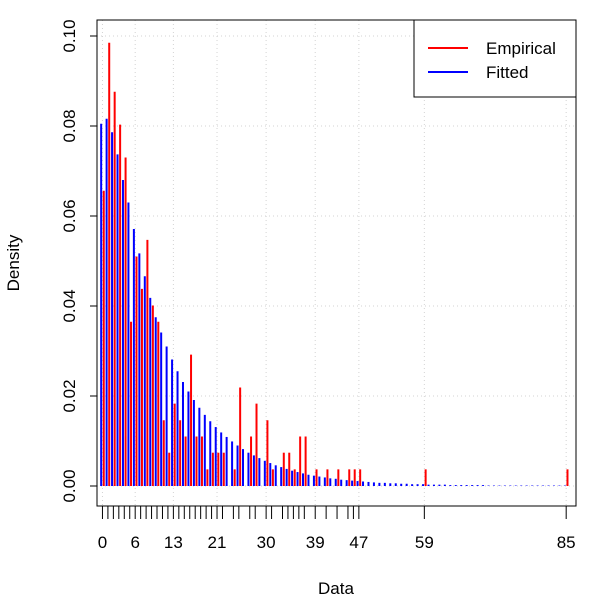  I want to click on y-axis-title: Density, so click(13, 262).